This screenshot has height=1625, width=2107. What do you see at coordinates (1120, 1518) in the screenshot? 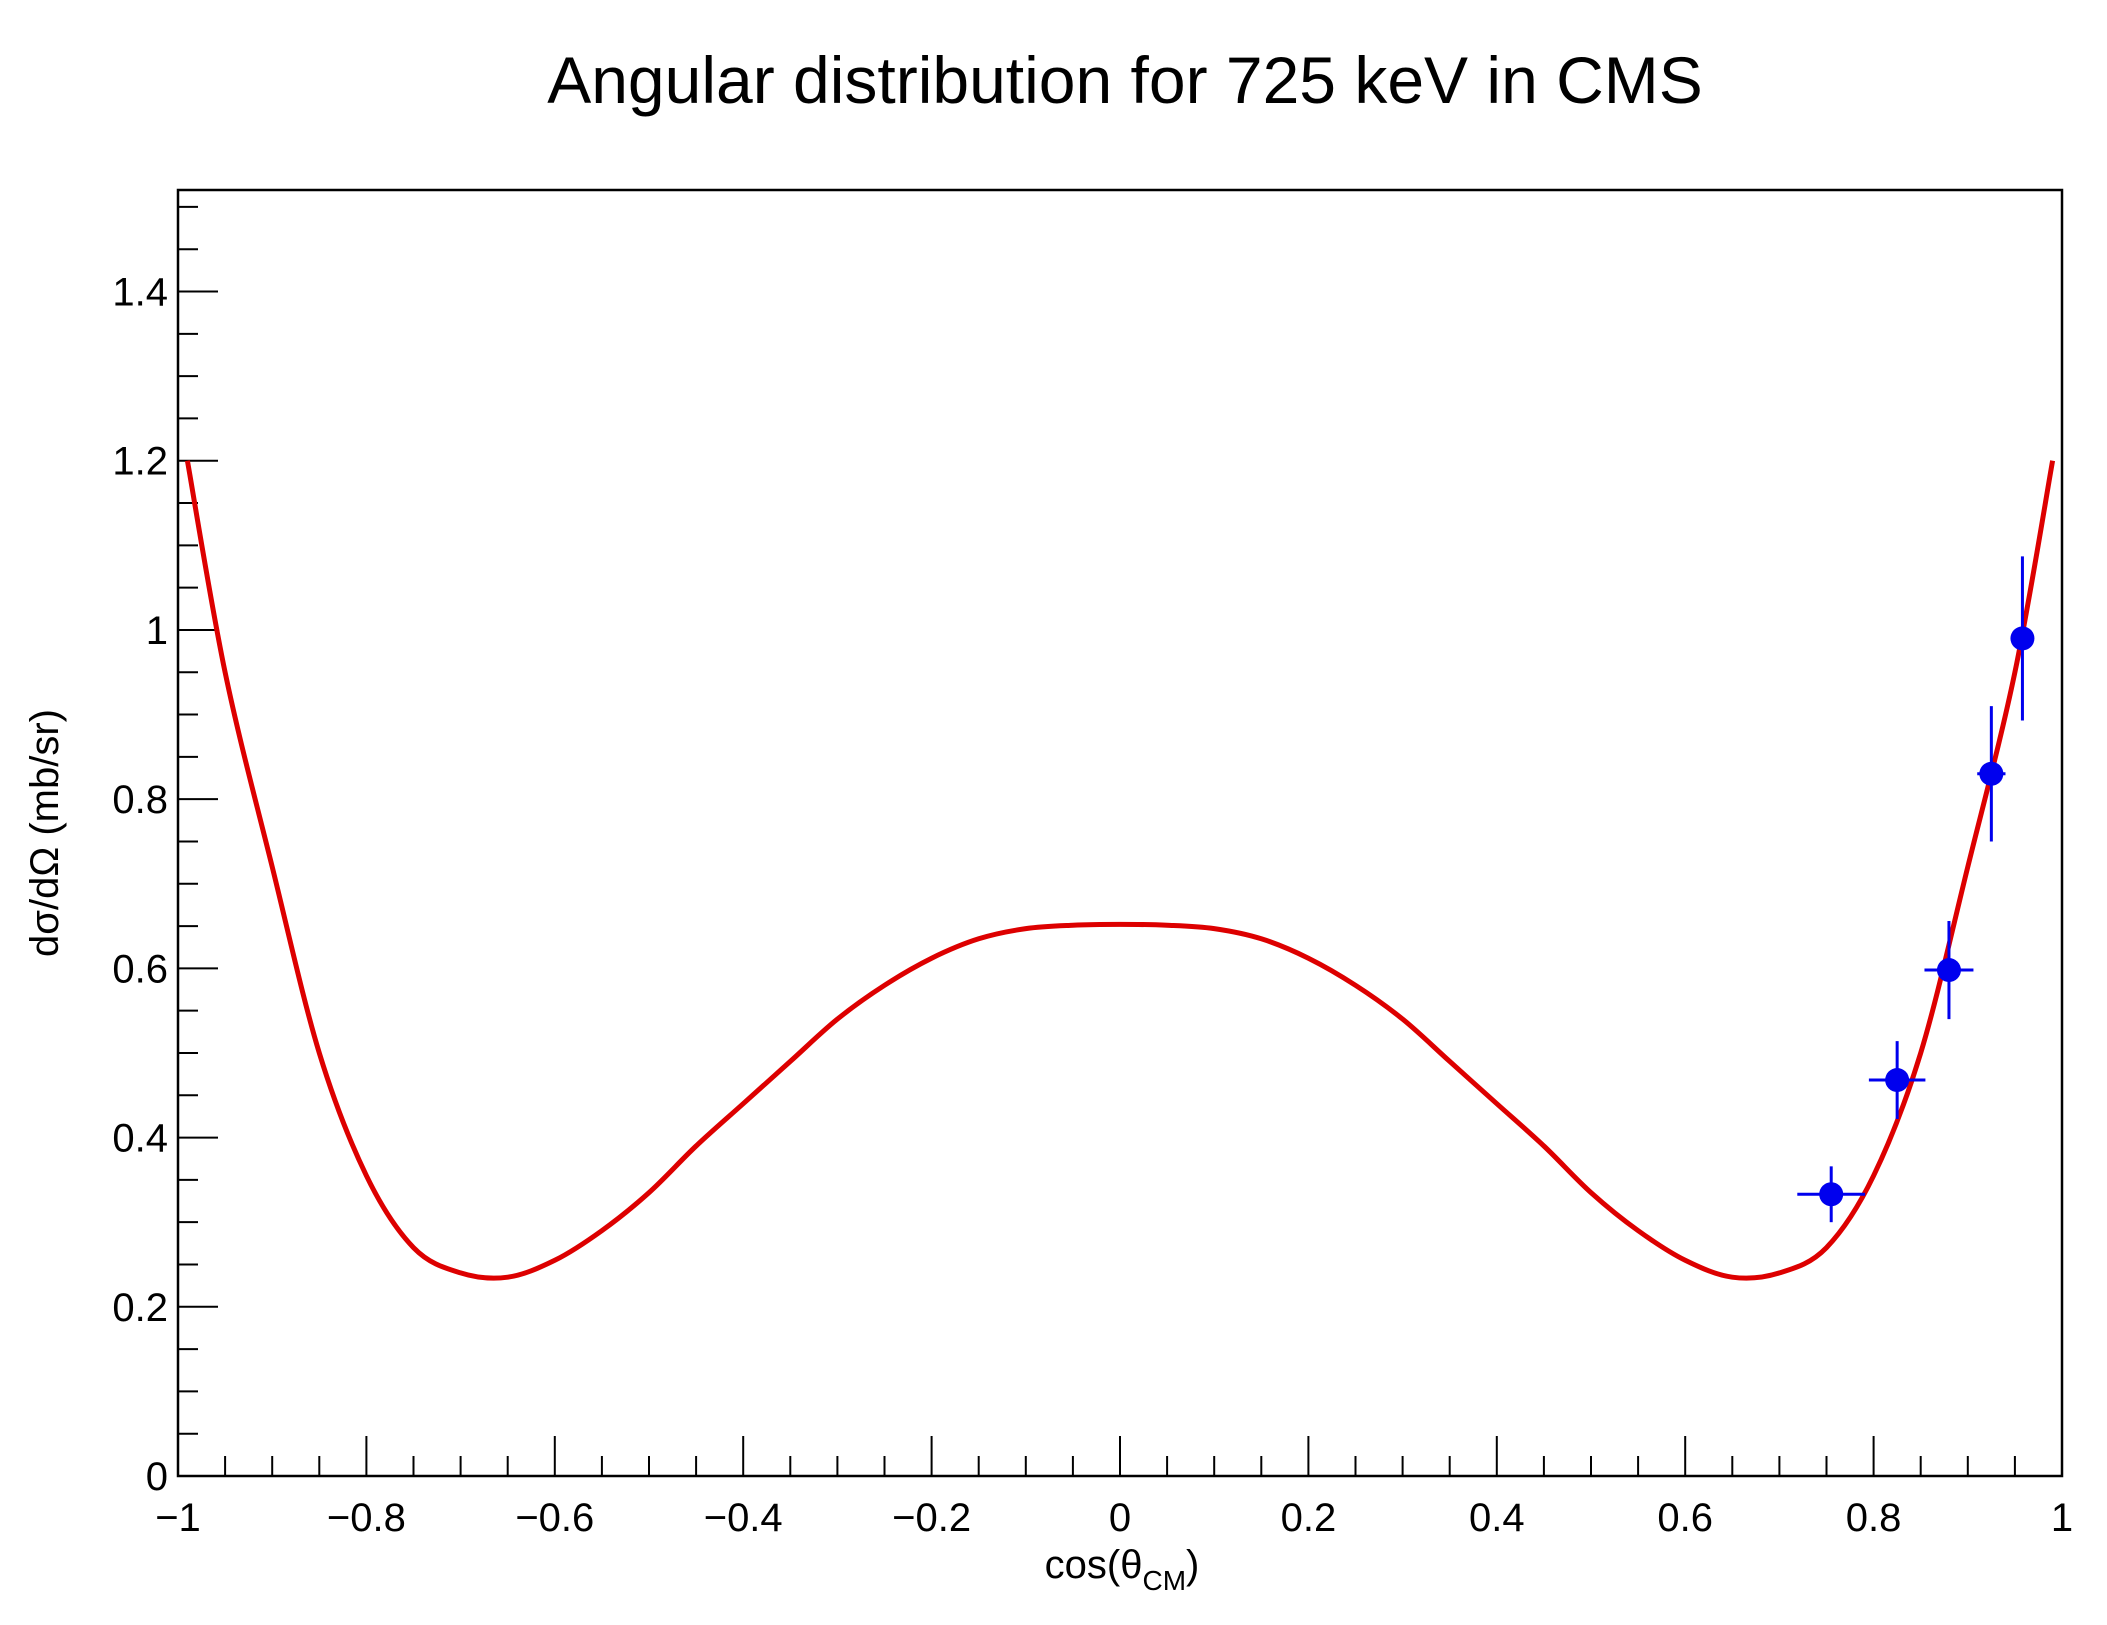
I see `x-tick-label: 0` at bounding box center [1120, 1518].